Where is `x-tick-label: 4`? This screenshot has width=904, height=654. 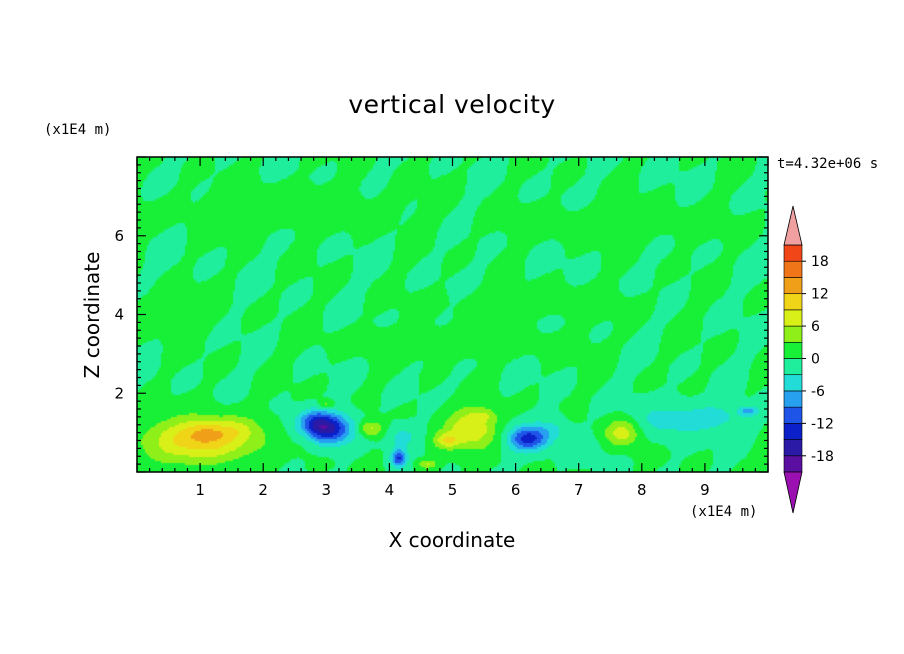 x-tick-label: 4 is located at coordinates (390, 490).